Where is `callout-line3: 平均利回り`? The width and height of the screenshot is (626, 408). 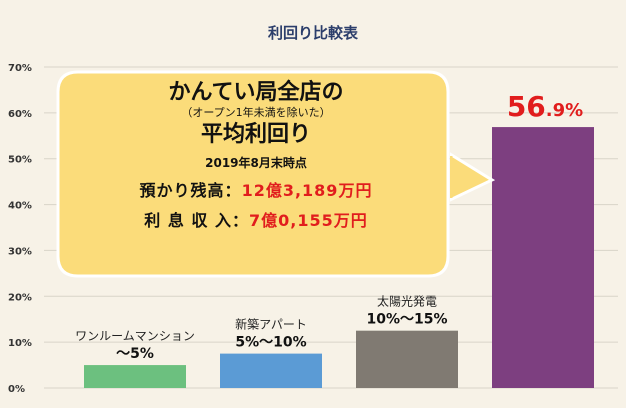 callout-line3: 平均利回り is located at coordinates (255, 134).